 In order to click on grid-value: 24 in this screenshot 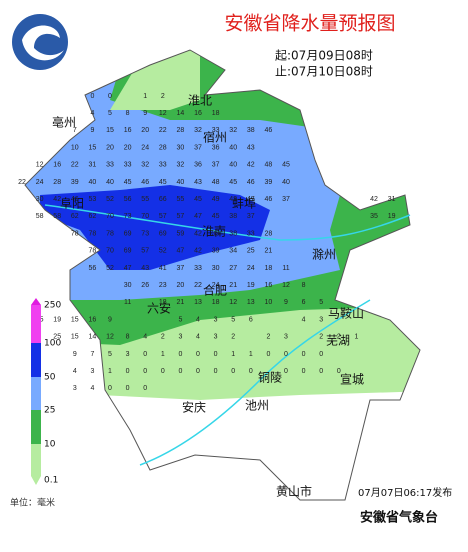, I will do `click(40, 182)`.